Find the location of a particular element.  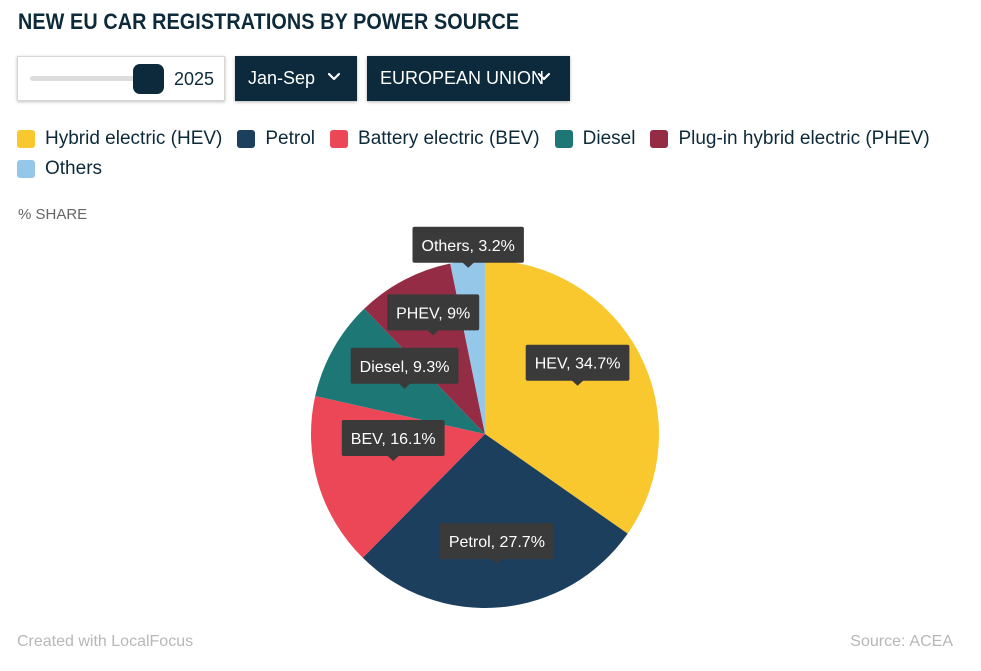

legend-item: Diesel is located at coordinates (595, 139).